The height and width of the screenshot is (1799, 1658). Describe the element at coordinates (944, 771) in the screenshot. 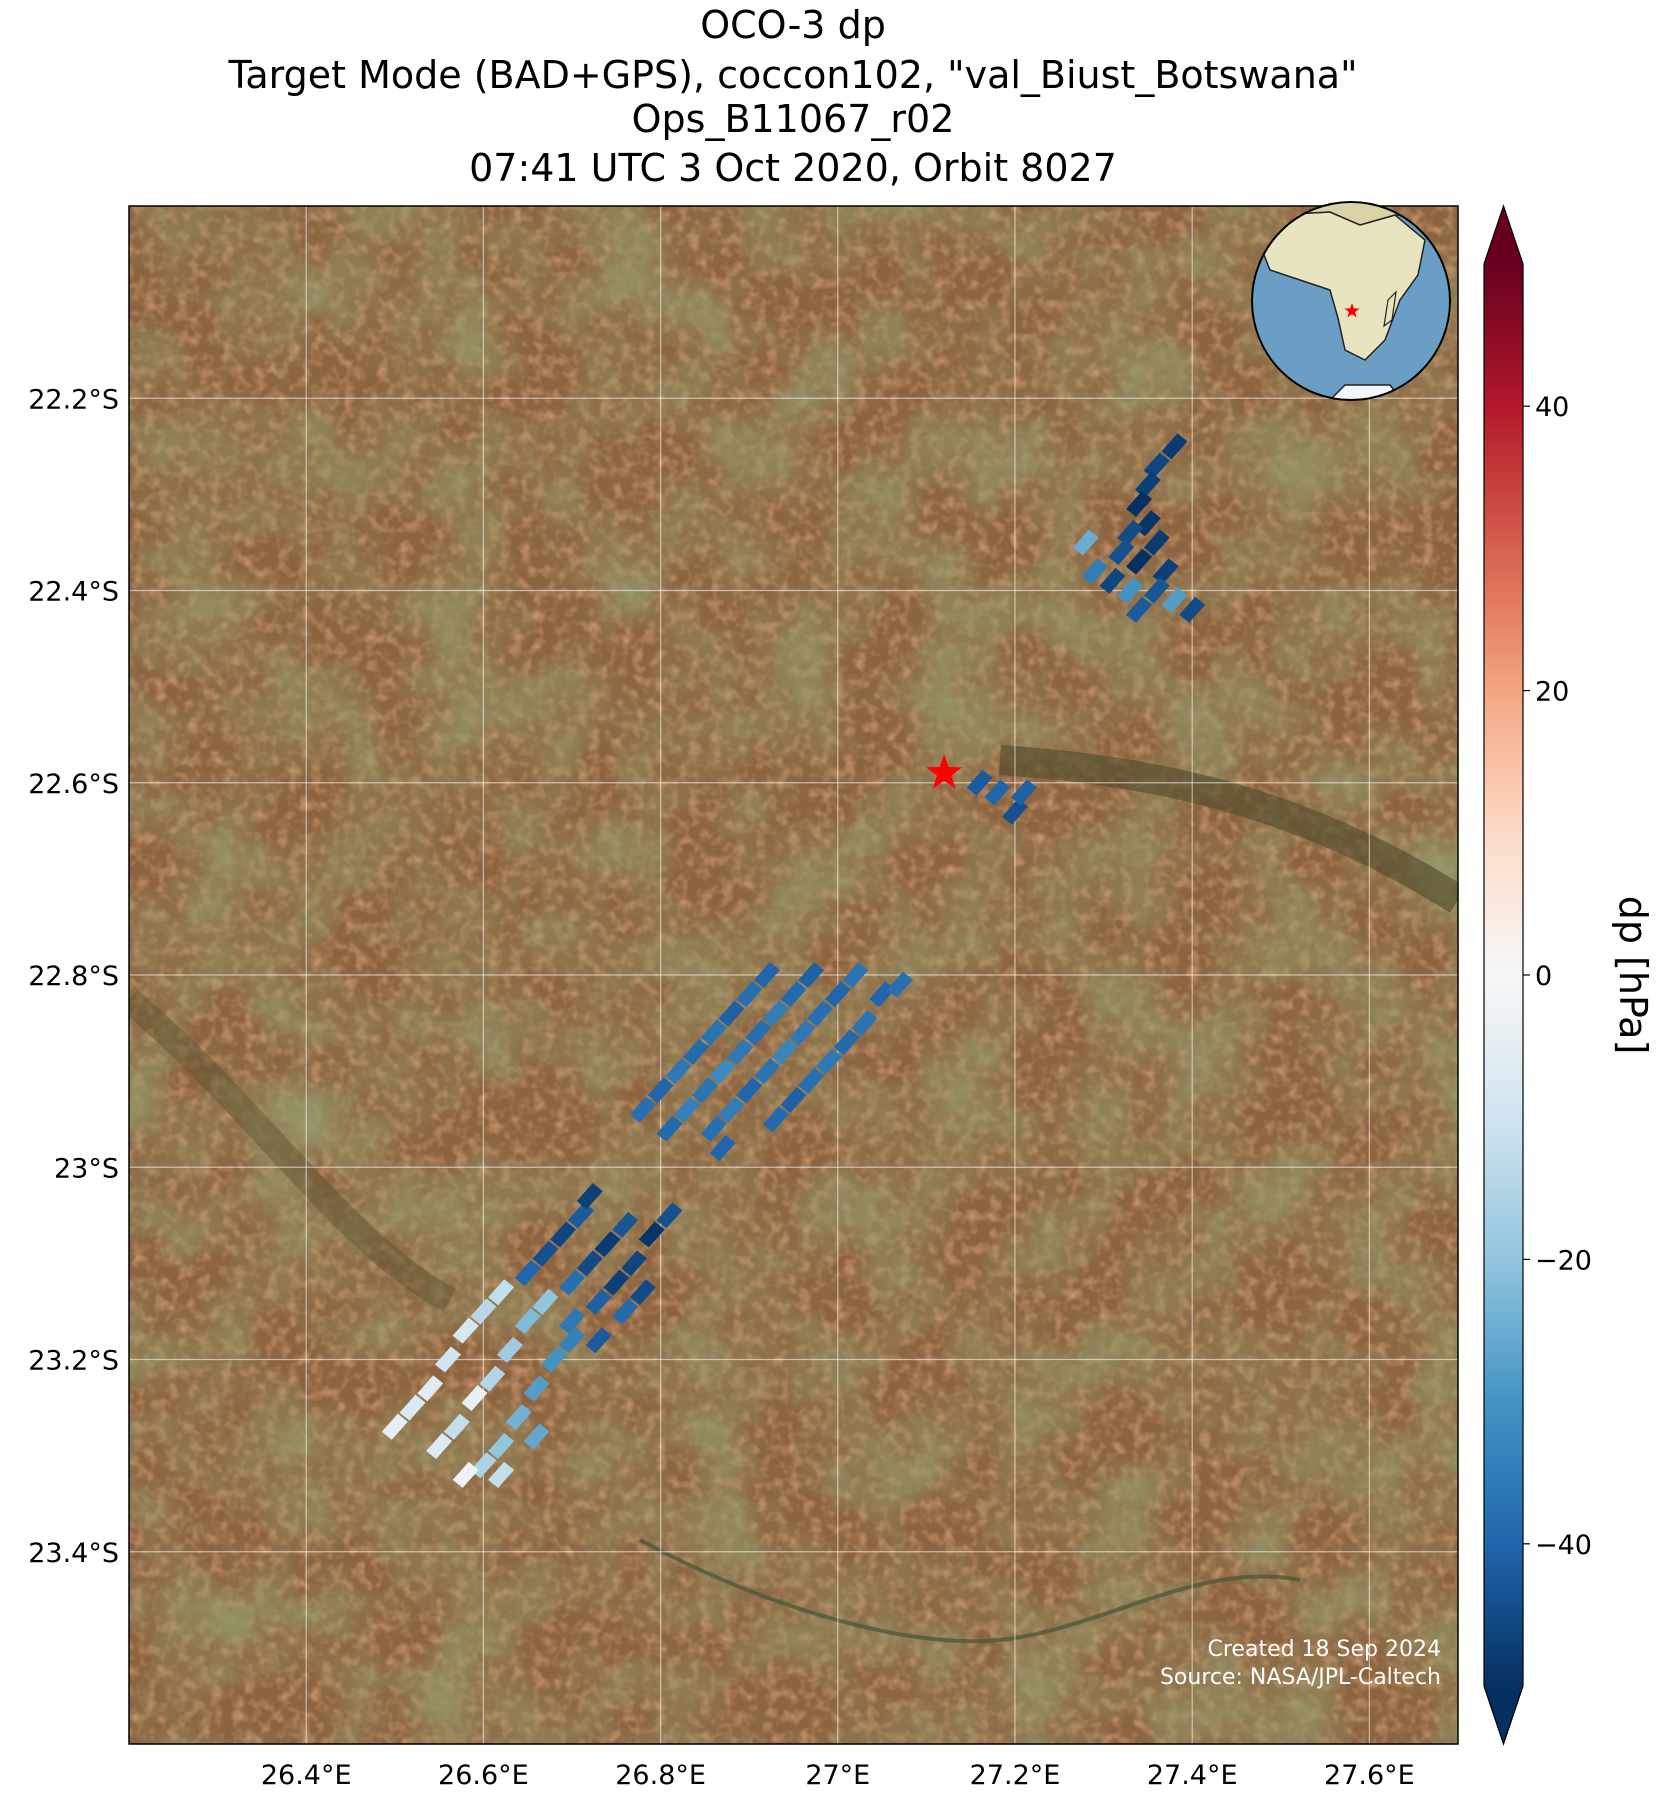

I see `site-marker` at that location.